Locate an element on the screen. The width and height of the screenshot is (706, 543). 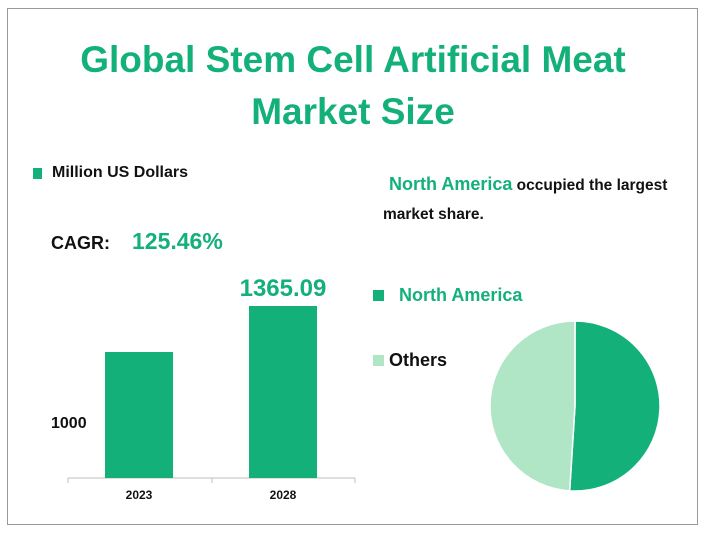
pie-legend-item-north-america: North America is located at coordinates (447, 295).